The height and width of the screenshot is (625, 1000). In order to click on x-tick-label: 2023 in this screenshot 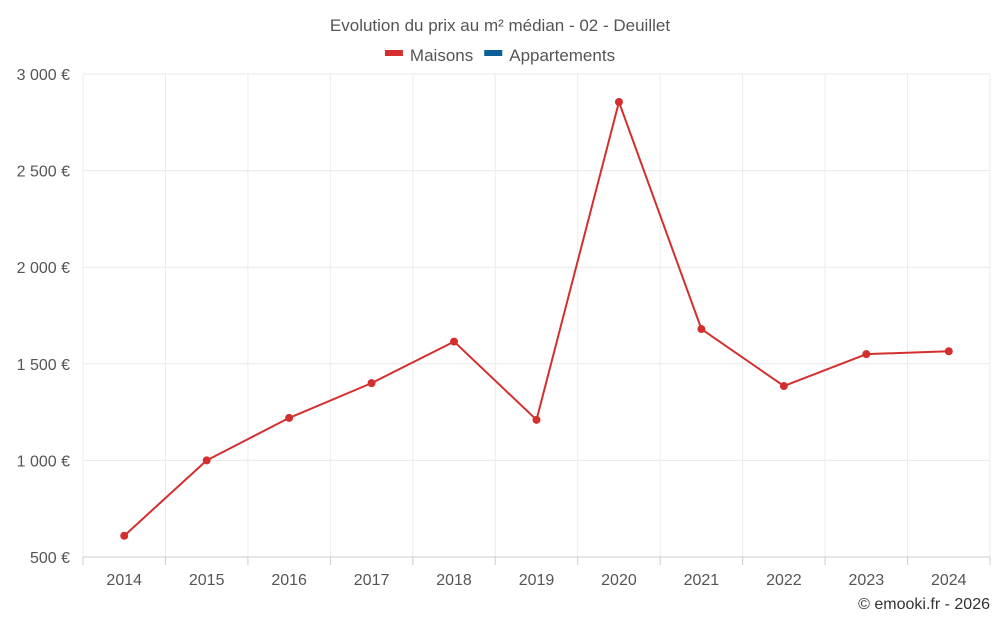, I will do `click(867, 580)`.